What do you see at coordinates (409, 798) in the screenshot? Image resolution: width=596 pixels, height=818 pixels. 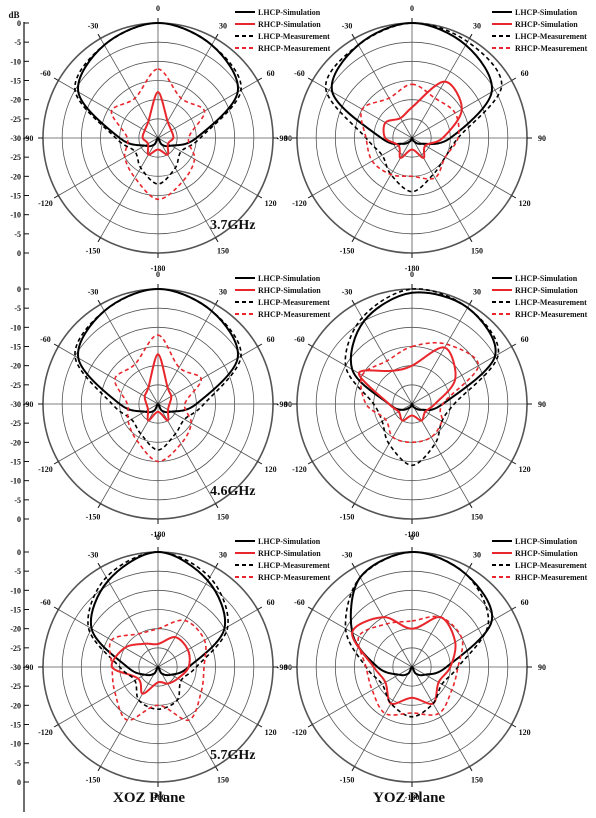 I see `yoz-plane-label: YOZ Plane` at bounding box center [409, 798].